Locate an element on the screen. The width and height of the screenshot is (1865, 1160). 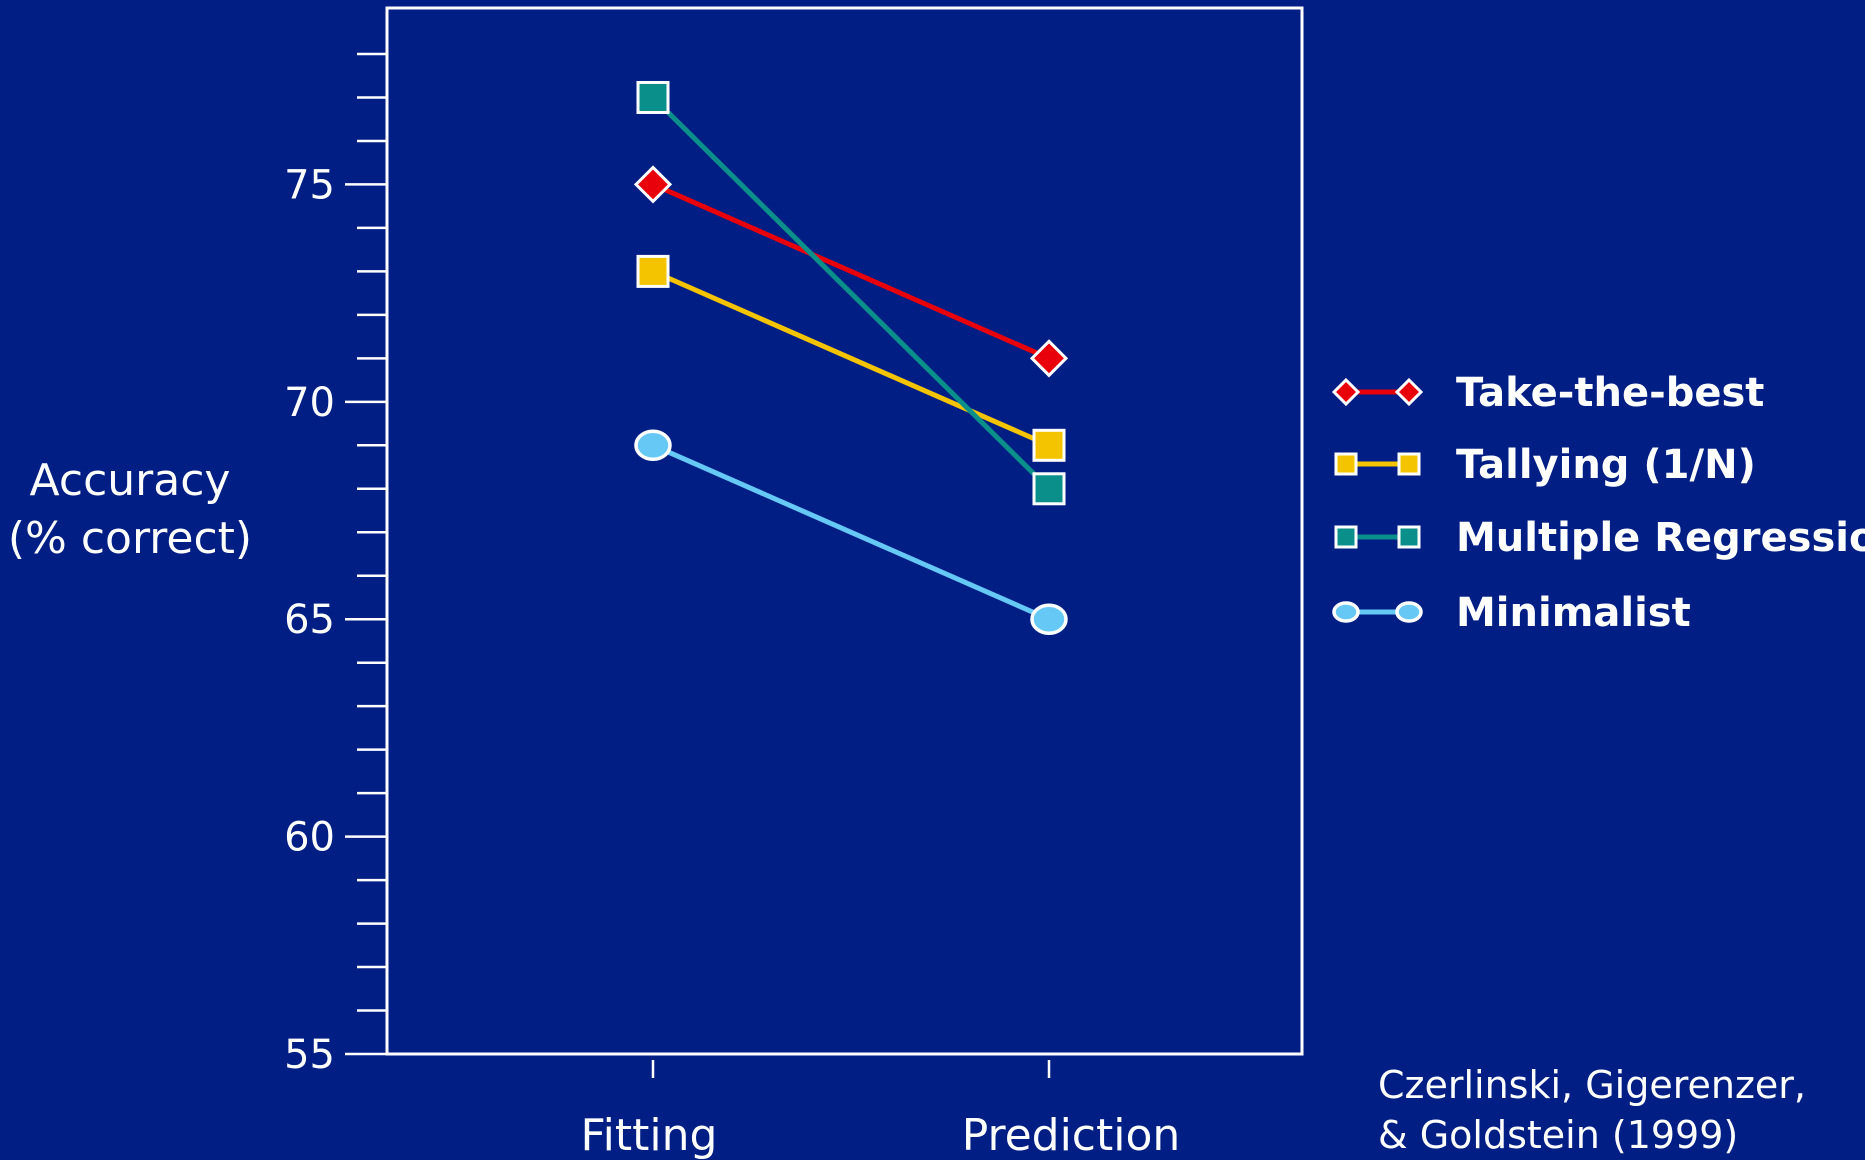
y-axis-label-line1: Accuracy is located at coordinates (130, 480).